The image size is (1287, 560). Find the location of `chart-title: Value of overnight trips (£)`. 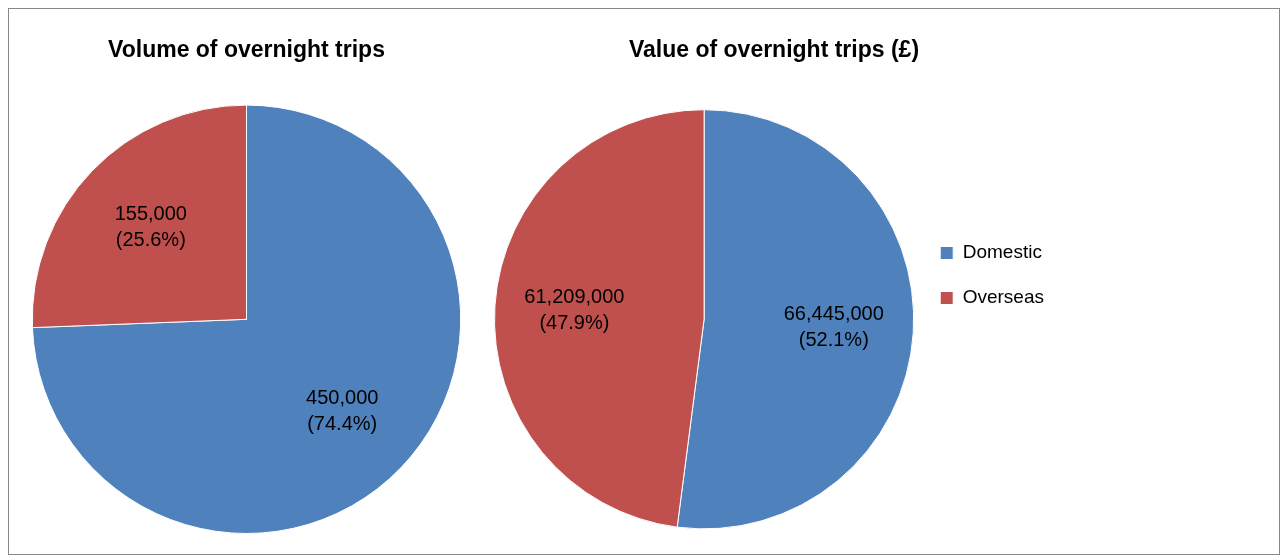

chart-title: Value of overnight trips (£) is located at coordinates (774, 49).